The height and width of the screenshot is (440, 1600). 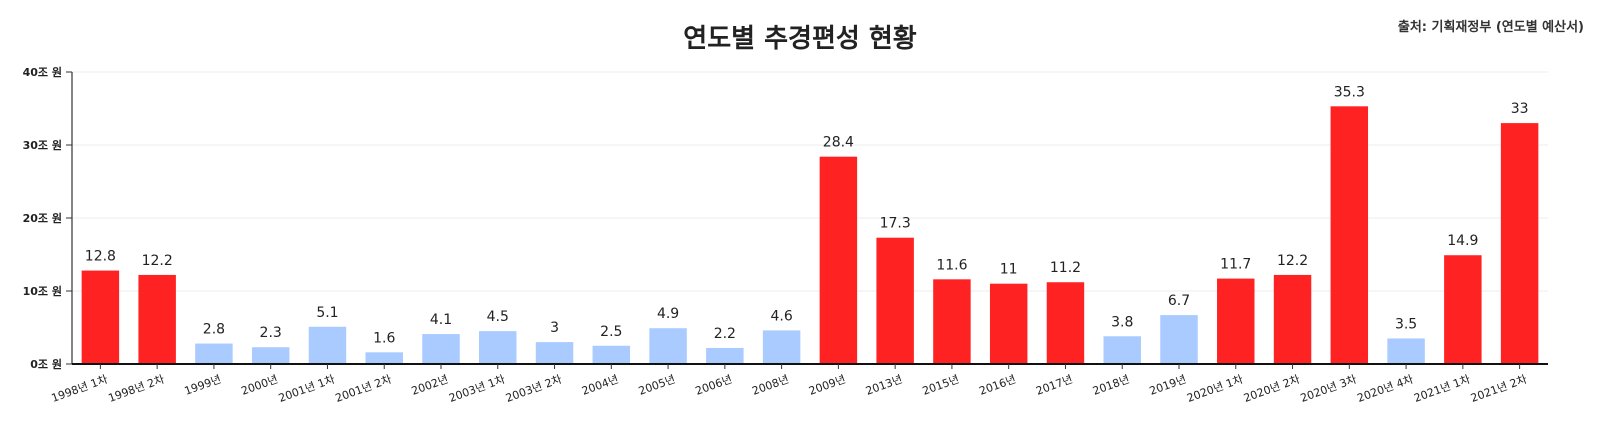 What do you see at coordinates (1179, 301) in the screenshot?
I see `data-label: 6.7` at bounding box center [1179, 301].